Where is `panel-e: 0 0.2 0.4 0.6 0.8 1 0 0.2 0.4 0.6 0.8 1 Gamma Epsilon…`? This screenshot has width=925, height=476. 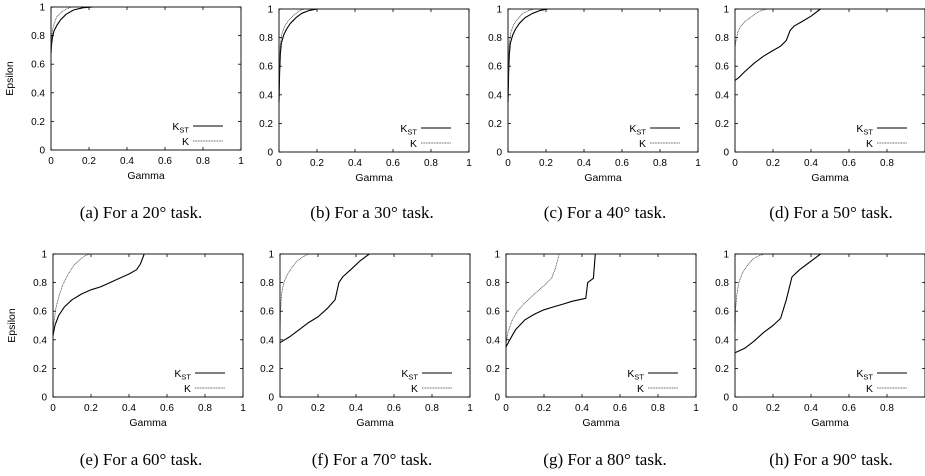 panel-e: 0 0.2 0.4 0.6 0.8 1 0 0.2 0.4 0.6 0.8 1 Gamma Epsilon… is located at coordinates (126, 340).